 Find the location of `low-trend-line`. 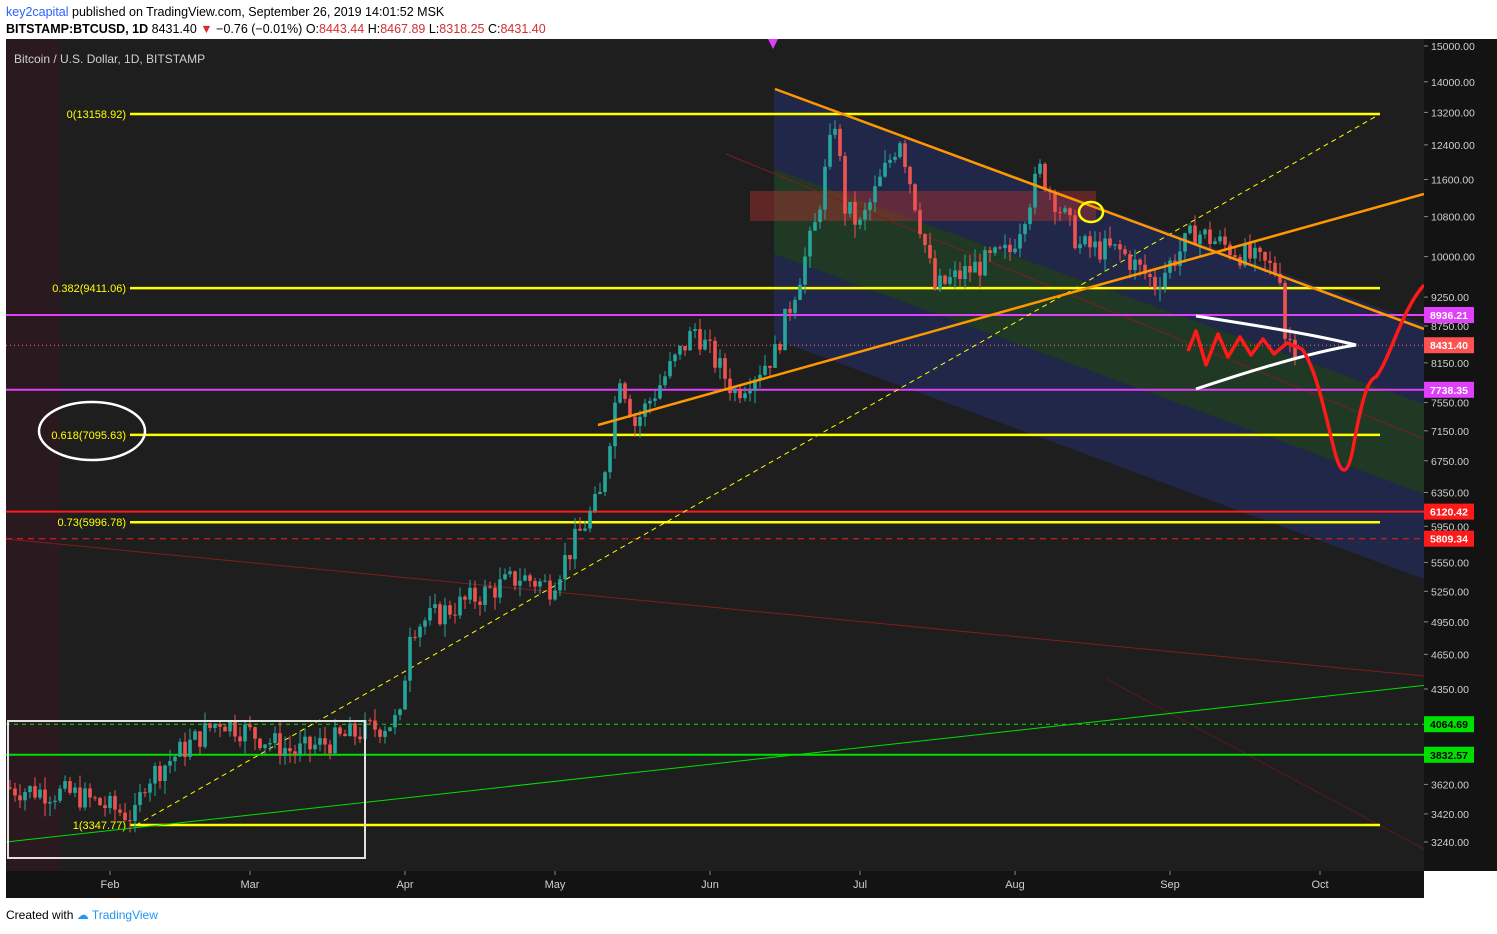

low-trend-line is located at coordinates (1264, 764).